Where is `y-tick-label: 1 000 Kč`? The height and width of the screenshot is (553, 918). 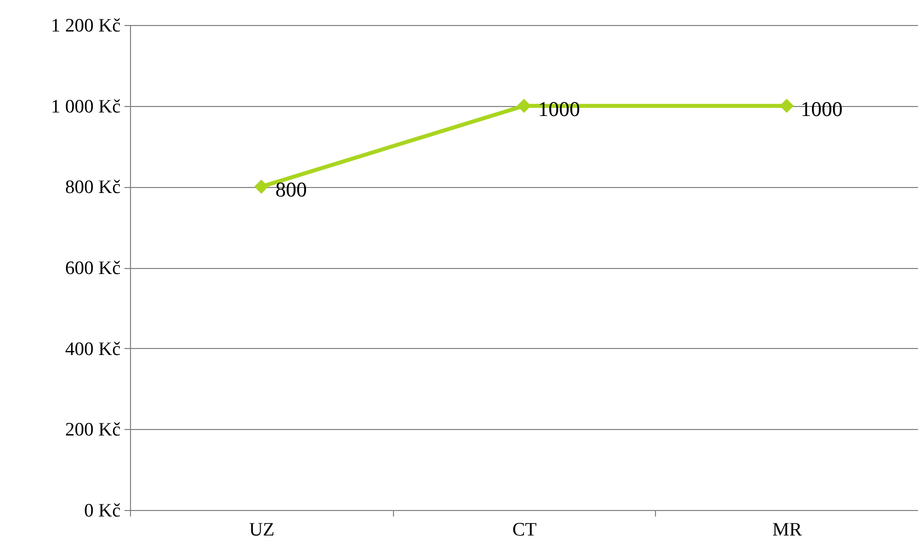 y-tick-label: 1 000 Kč is located at coordinates (85, 107).